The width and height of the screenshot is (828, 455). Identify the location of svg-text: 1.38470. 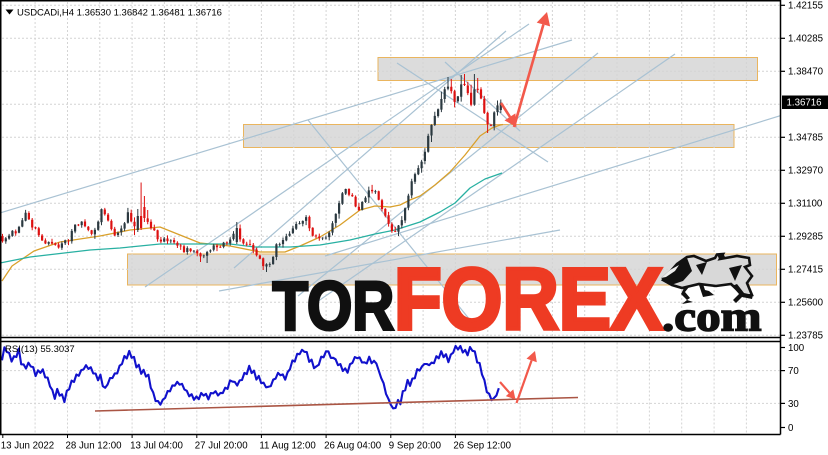
(806, 72).